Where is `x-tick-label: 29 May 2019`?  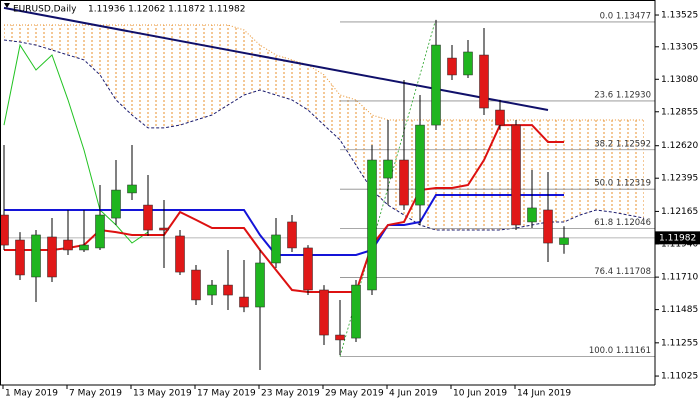 x-tick-label: 29 May 2019 is located at coordinates (354, 394).